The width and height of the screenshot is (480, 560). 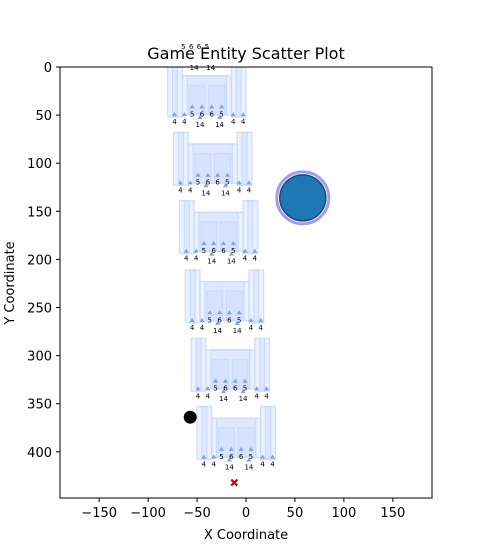 What do you see at coordinates (180, 190) in the screenshot?
I see `structure-1-outer-label-0: 4` at bounding box center [180, 190].